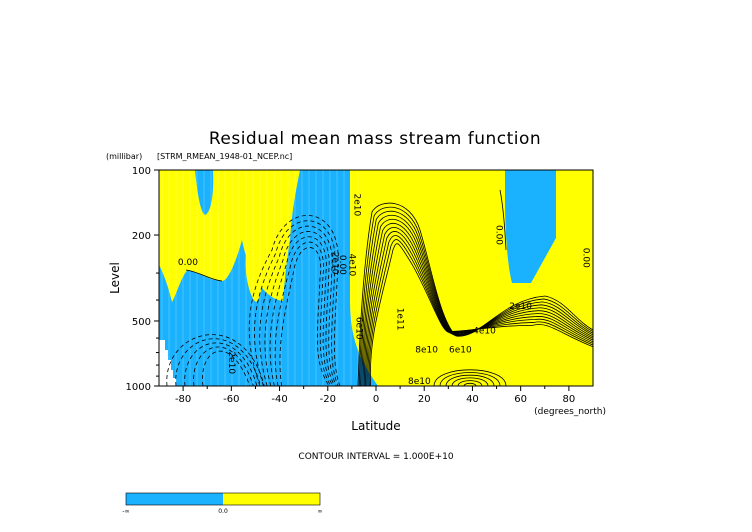 Image resolution: width=752 pixels, height=532 pixels. I want to click on source-file-label: [STRM_RMEAN_1948-01_NCEP.nc], so click(224, 156).